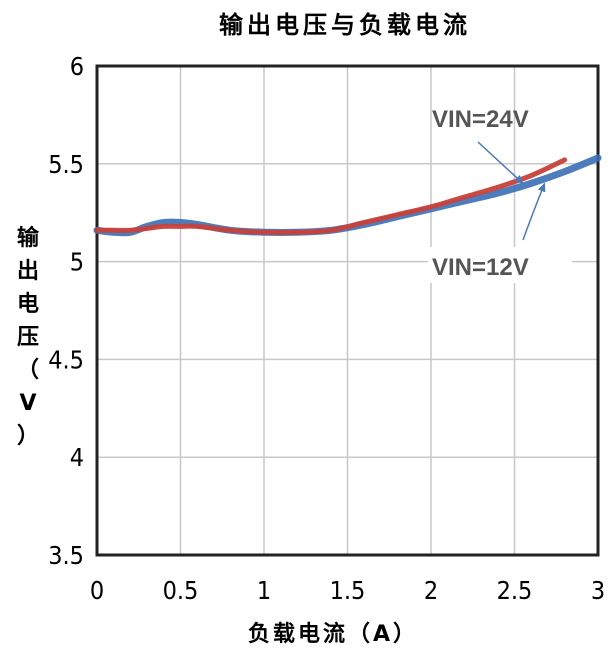  Describe the element at coordinates (345, 25) in the screenshot. I see `chart-title: 输出电压与负载电流` at that location.